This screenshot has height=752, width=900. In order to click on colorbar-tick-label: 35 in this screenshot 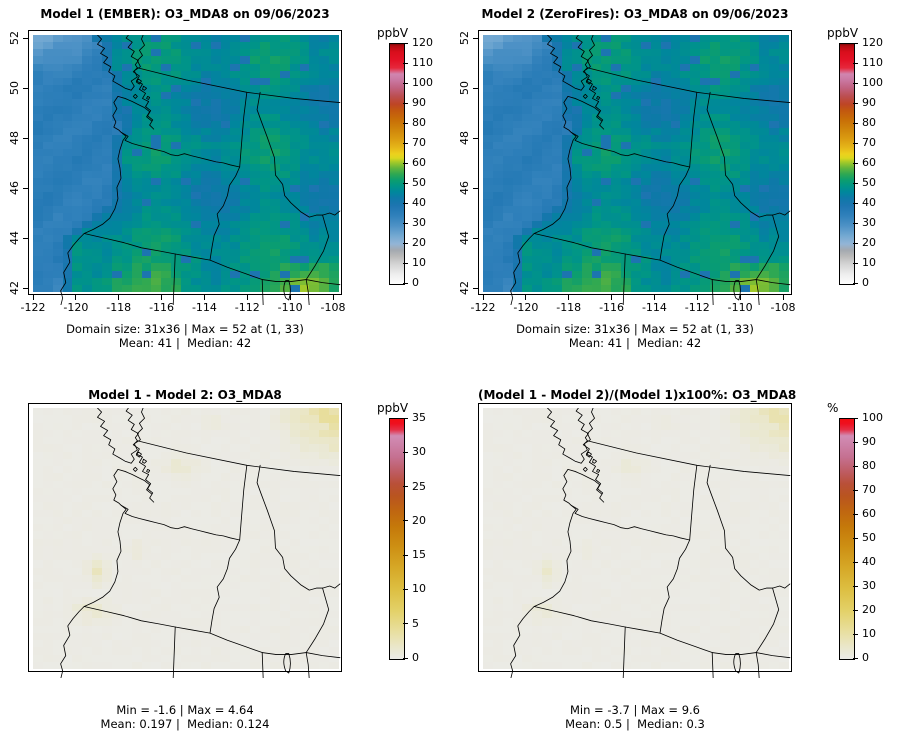, I will do `click(419, 417)`.